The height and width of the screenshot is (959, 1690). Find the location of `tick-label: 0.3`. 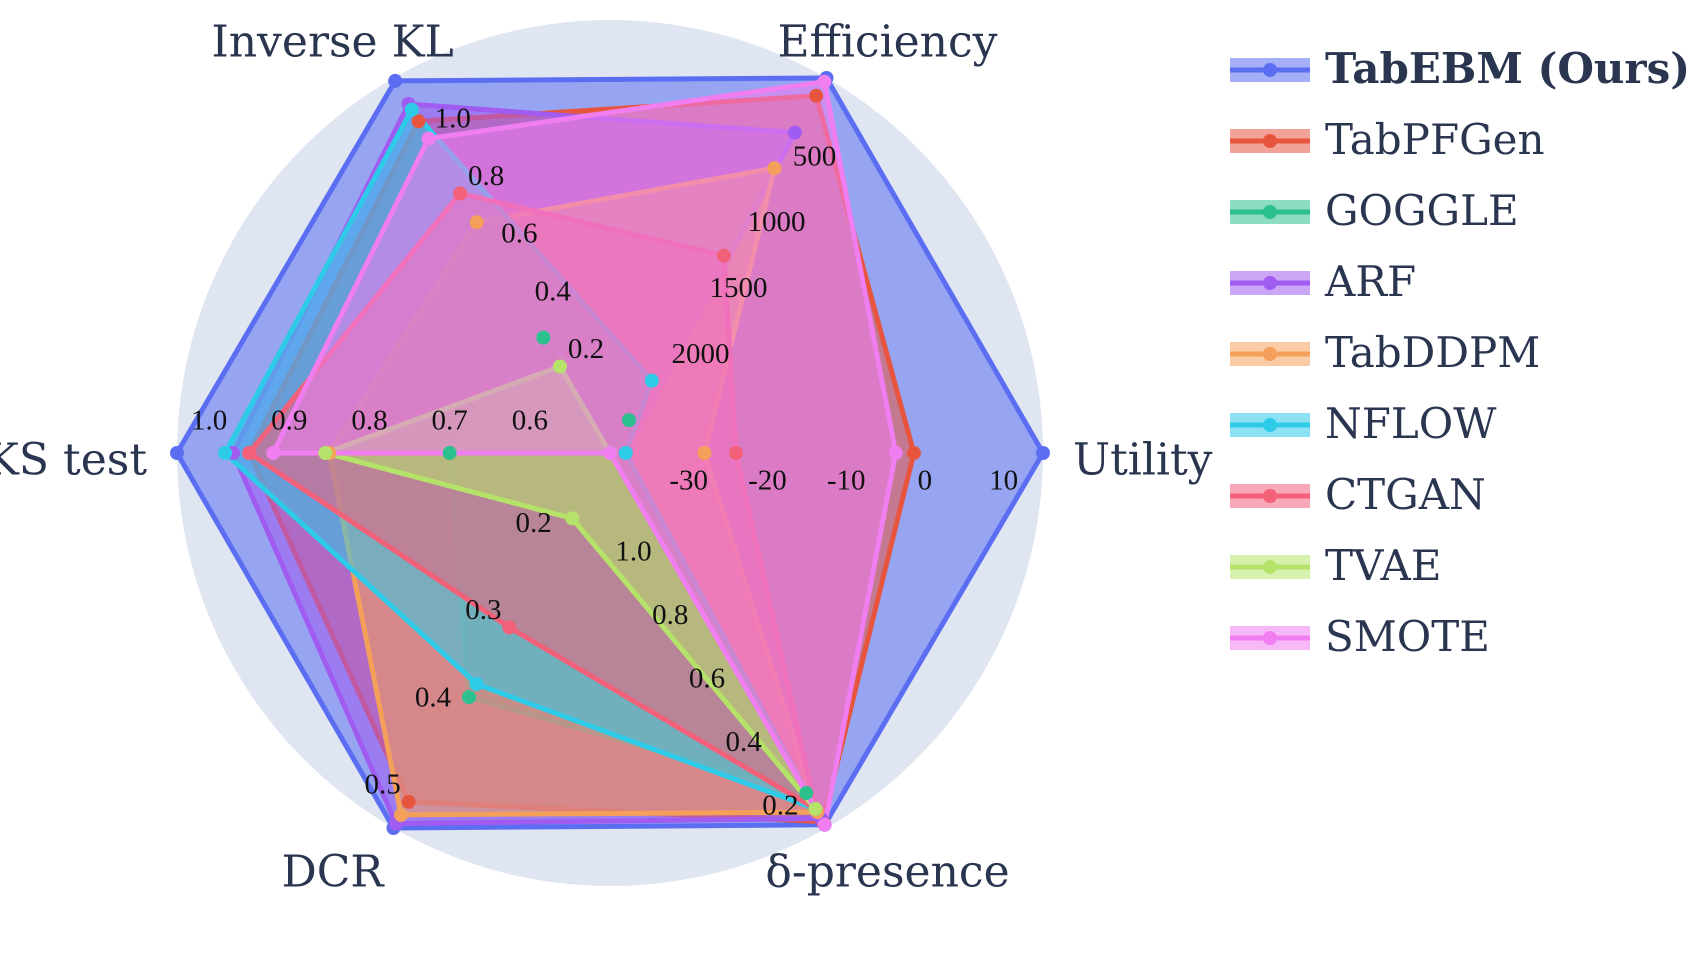

tick-label: 0.3 is located at coordinates (483, 610).